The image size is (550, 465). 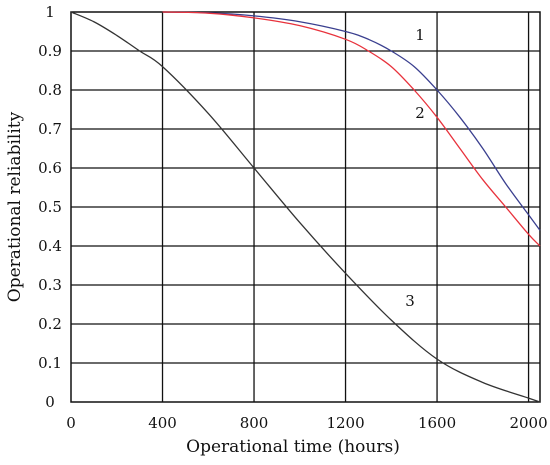 I want to click on x-tick-label: 400, so click(x=162, y=423).